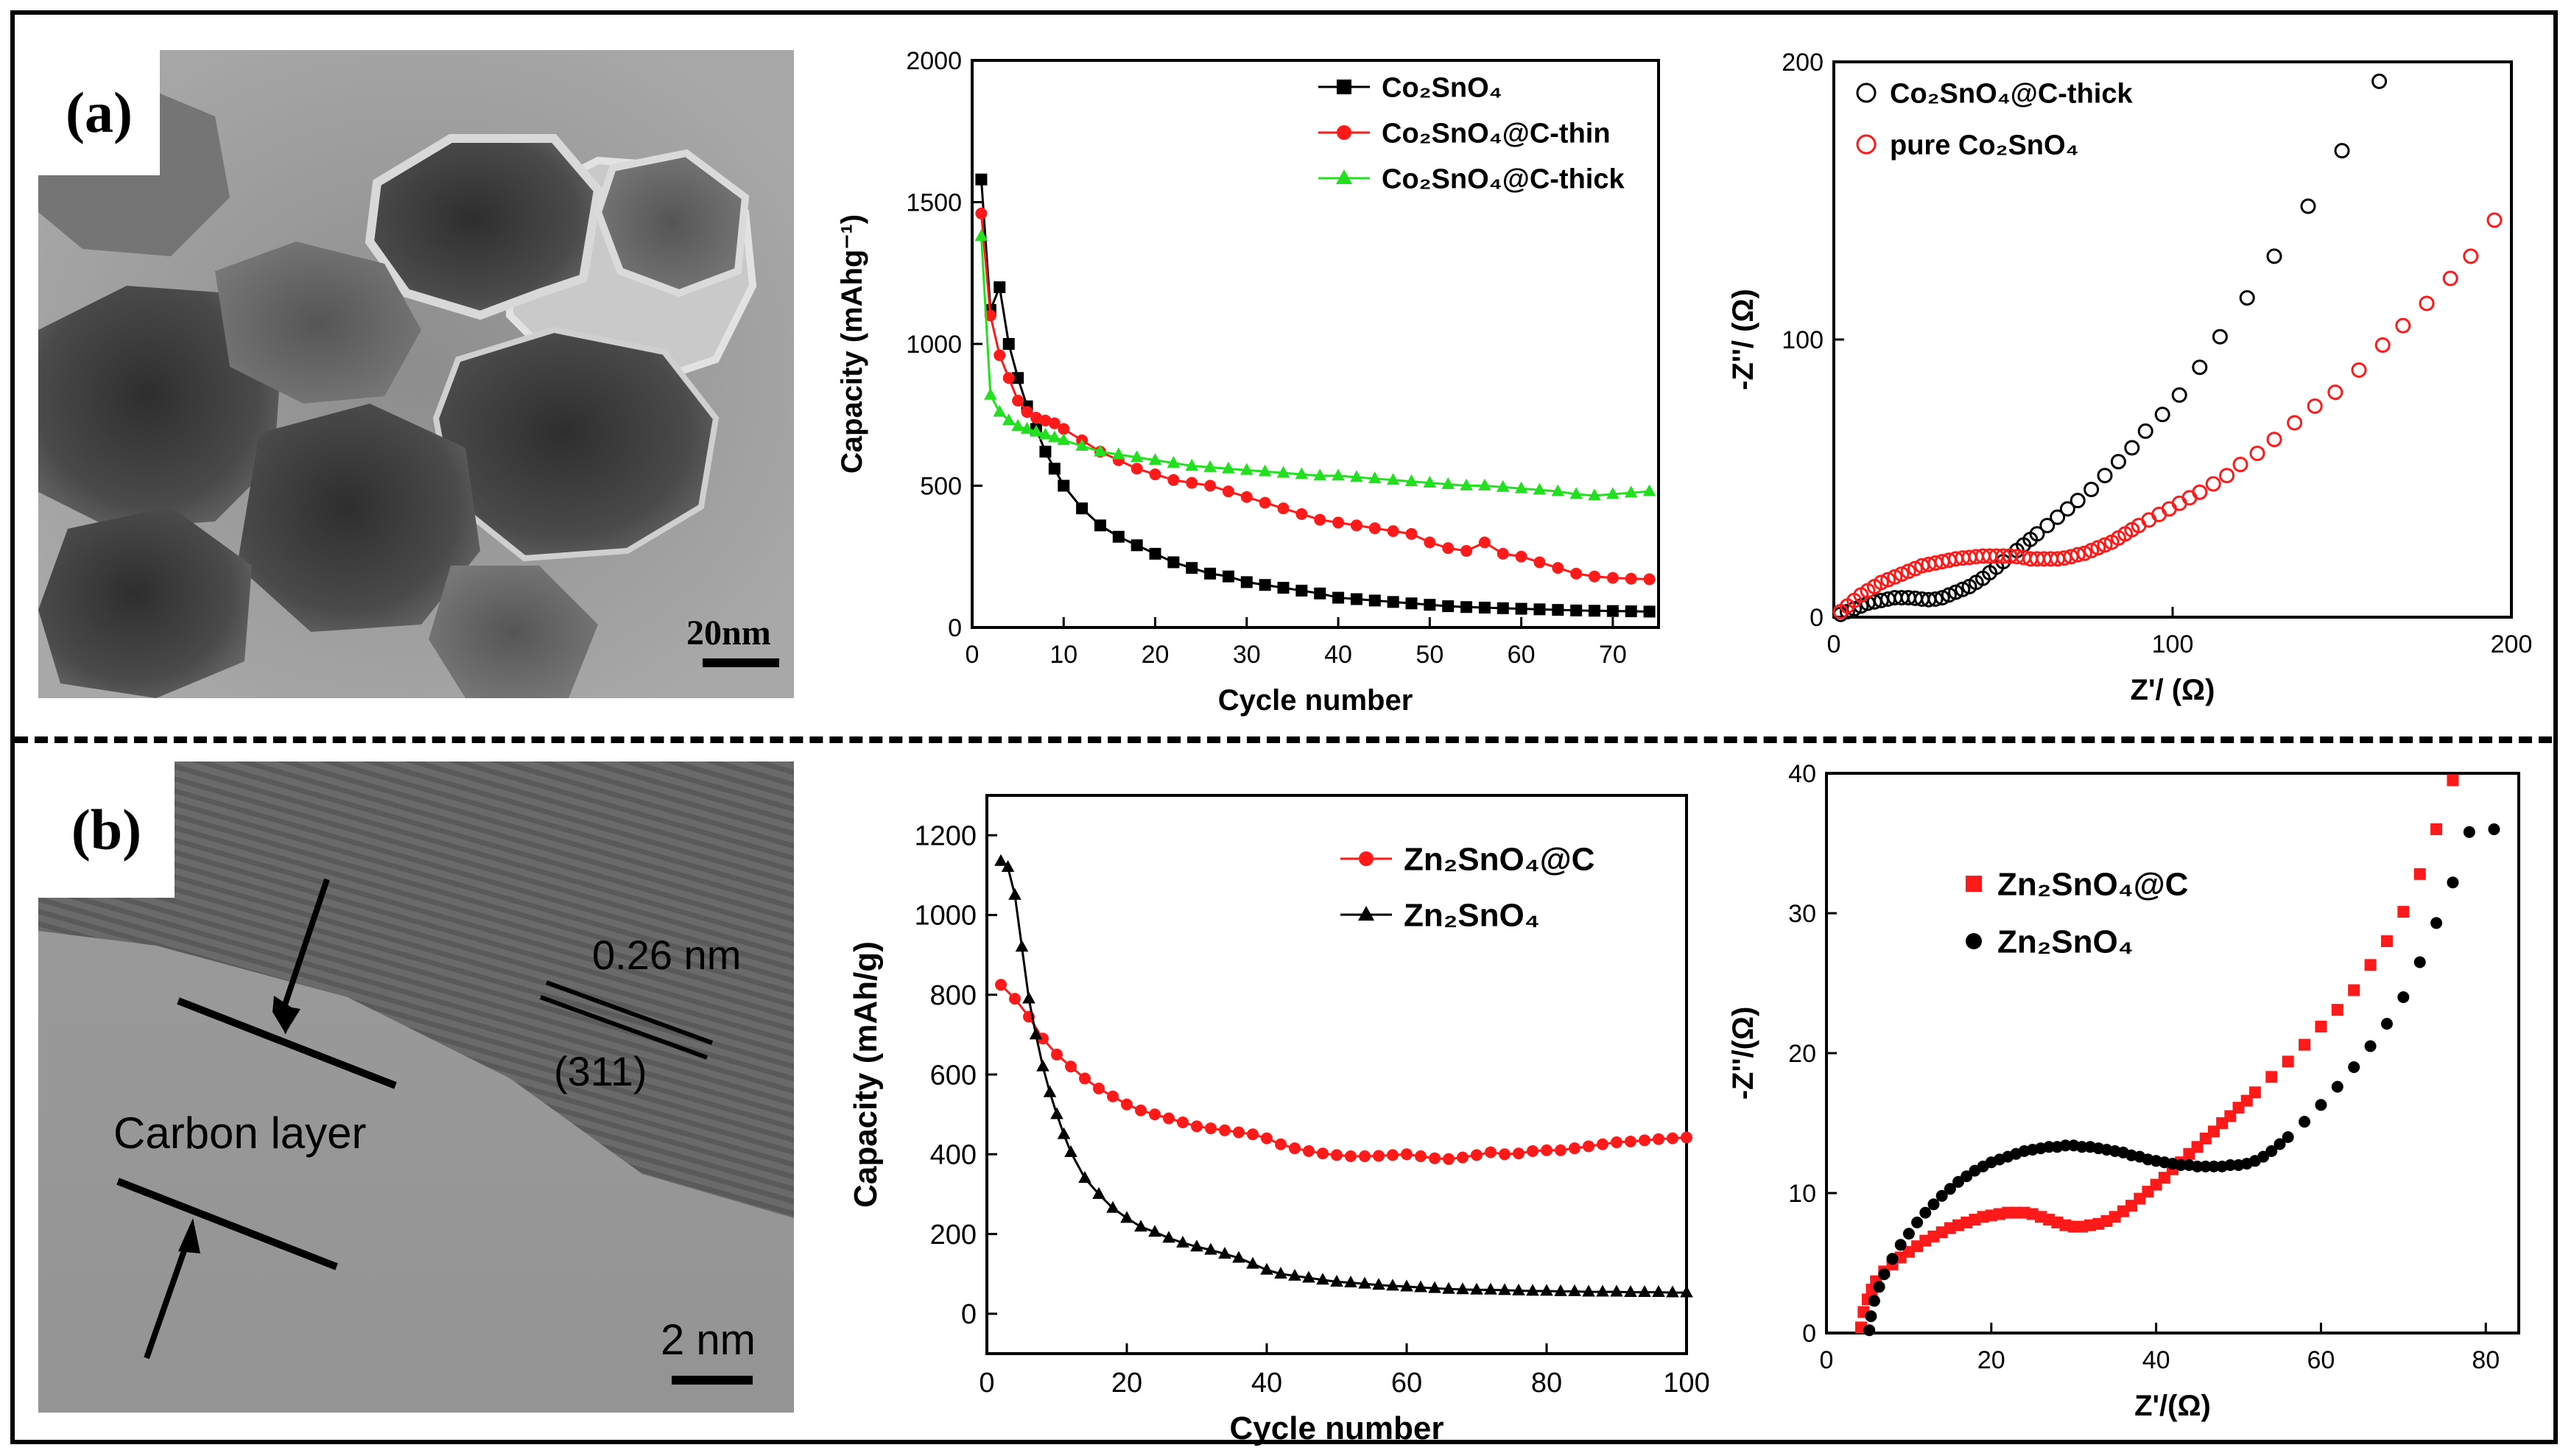  I want to click on legend-label: Zn₂SnO₄, so click(2065, 942).